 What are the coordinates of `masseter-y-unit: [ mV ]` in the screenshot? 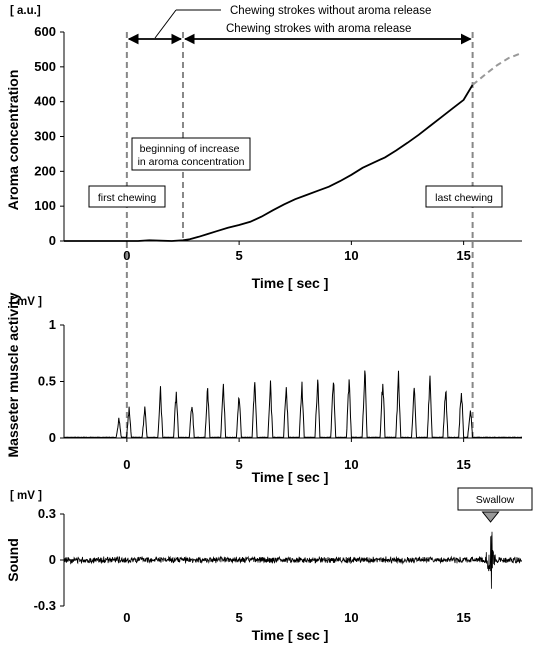 It's located at (26, 302).